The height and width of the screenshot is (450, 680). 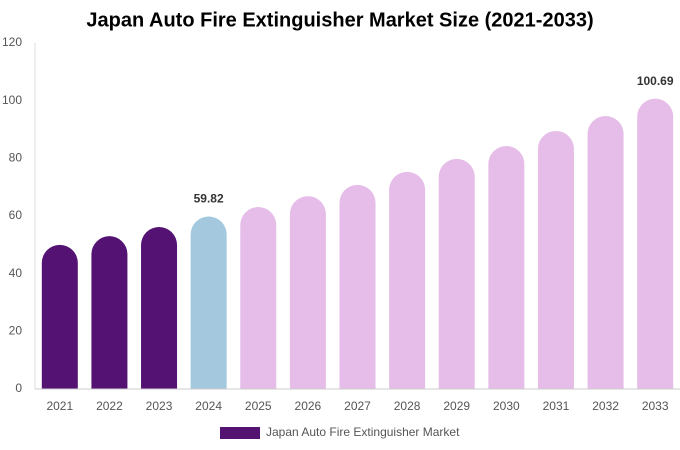 What do you see at coordinates (357, 406) in the screenshot?
I see `x-tick-label: 2027` at bounding box center [357, 406].